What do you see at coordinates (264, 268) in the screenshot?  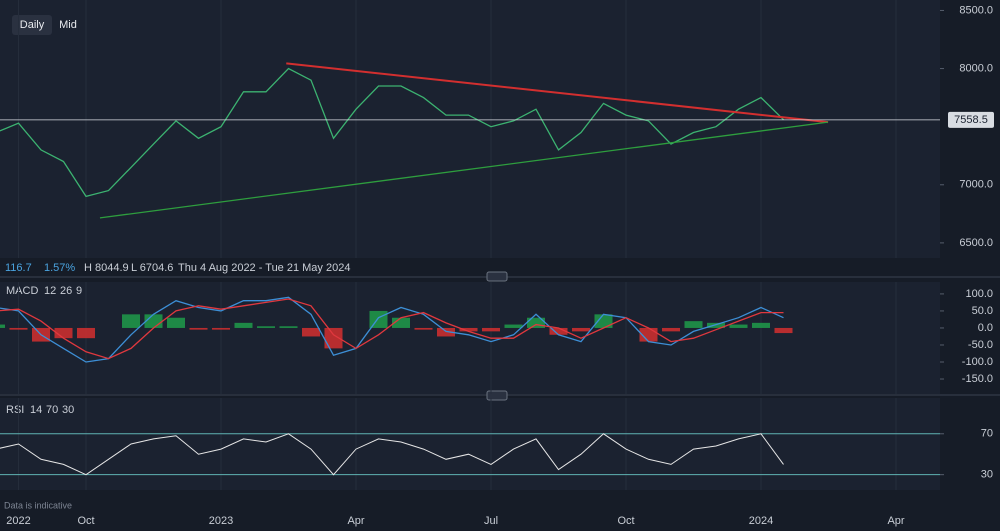 I see `date-range: Thu 4 Aug 2022 - Tue 21 May 2024` at bounding box center [264, 268].